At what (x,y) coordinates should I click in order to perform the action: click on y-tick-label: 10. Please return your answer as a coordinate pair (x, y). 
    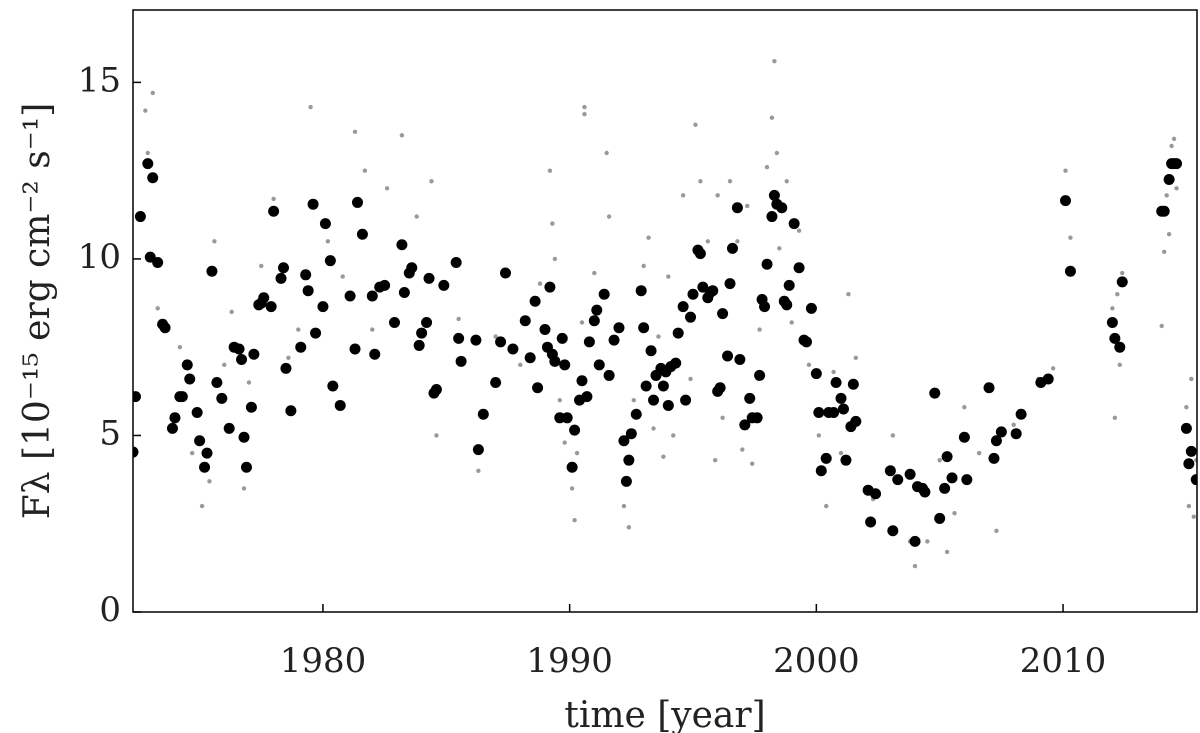
    Looking at the image, I should click on (99, 257).